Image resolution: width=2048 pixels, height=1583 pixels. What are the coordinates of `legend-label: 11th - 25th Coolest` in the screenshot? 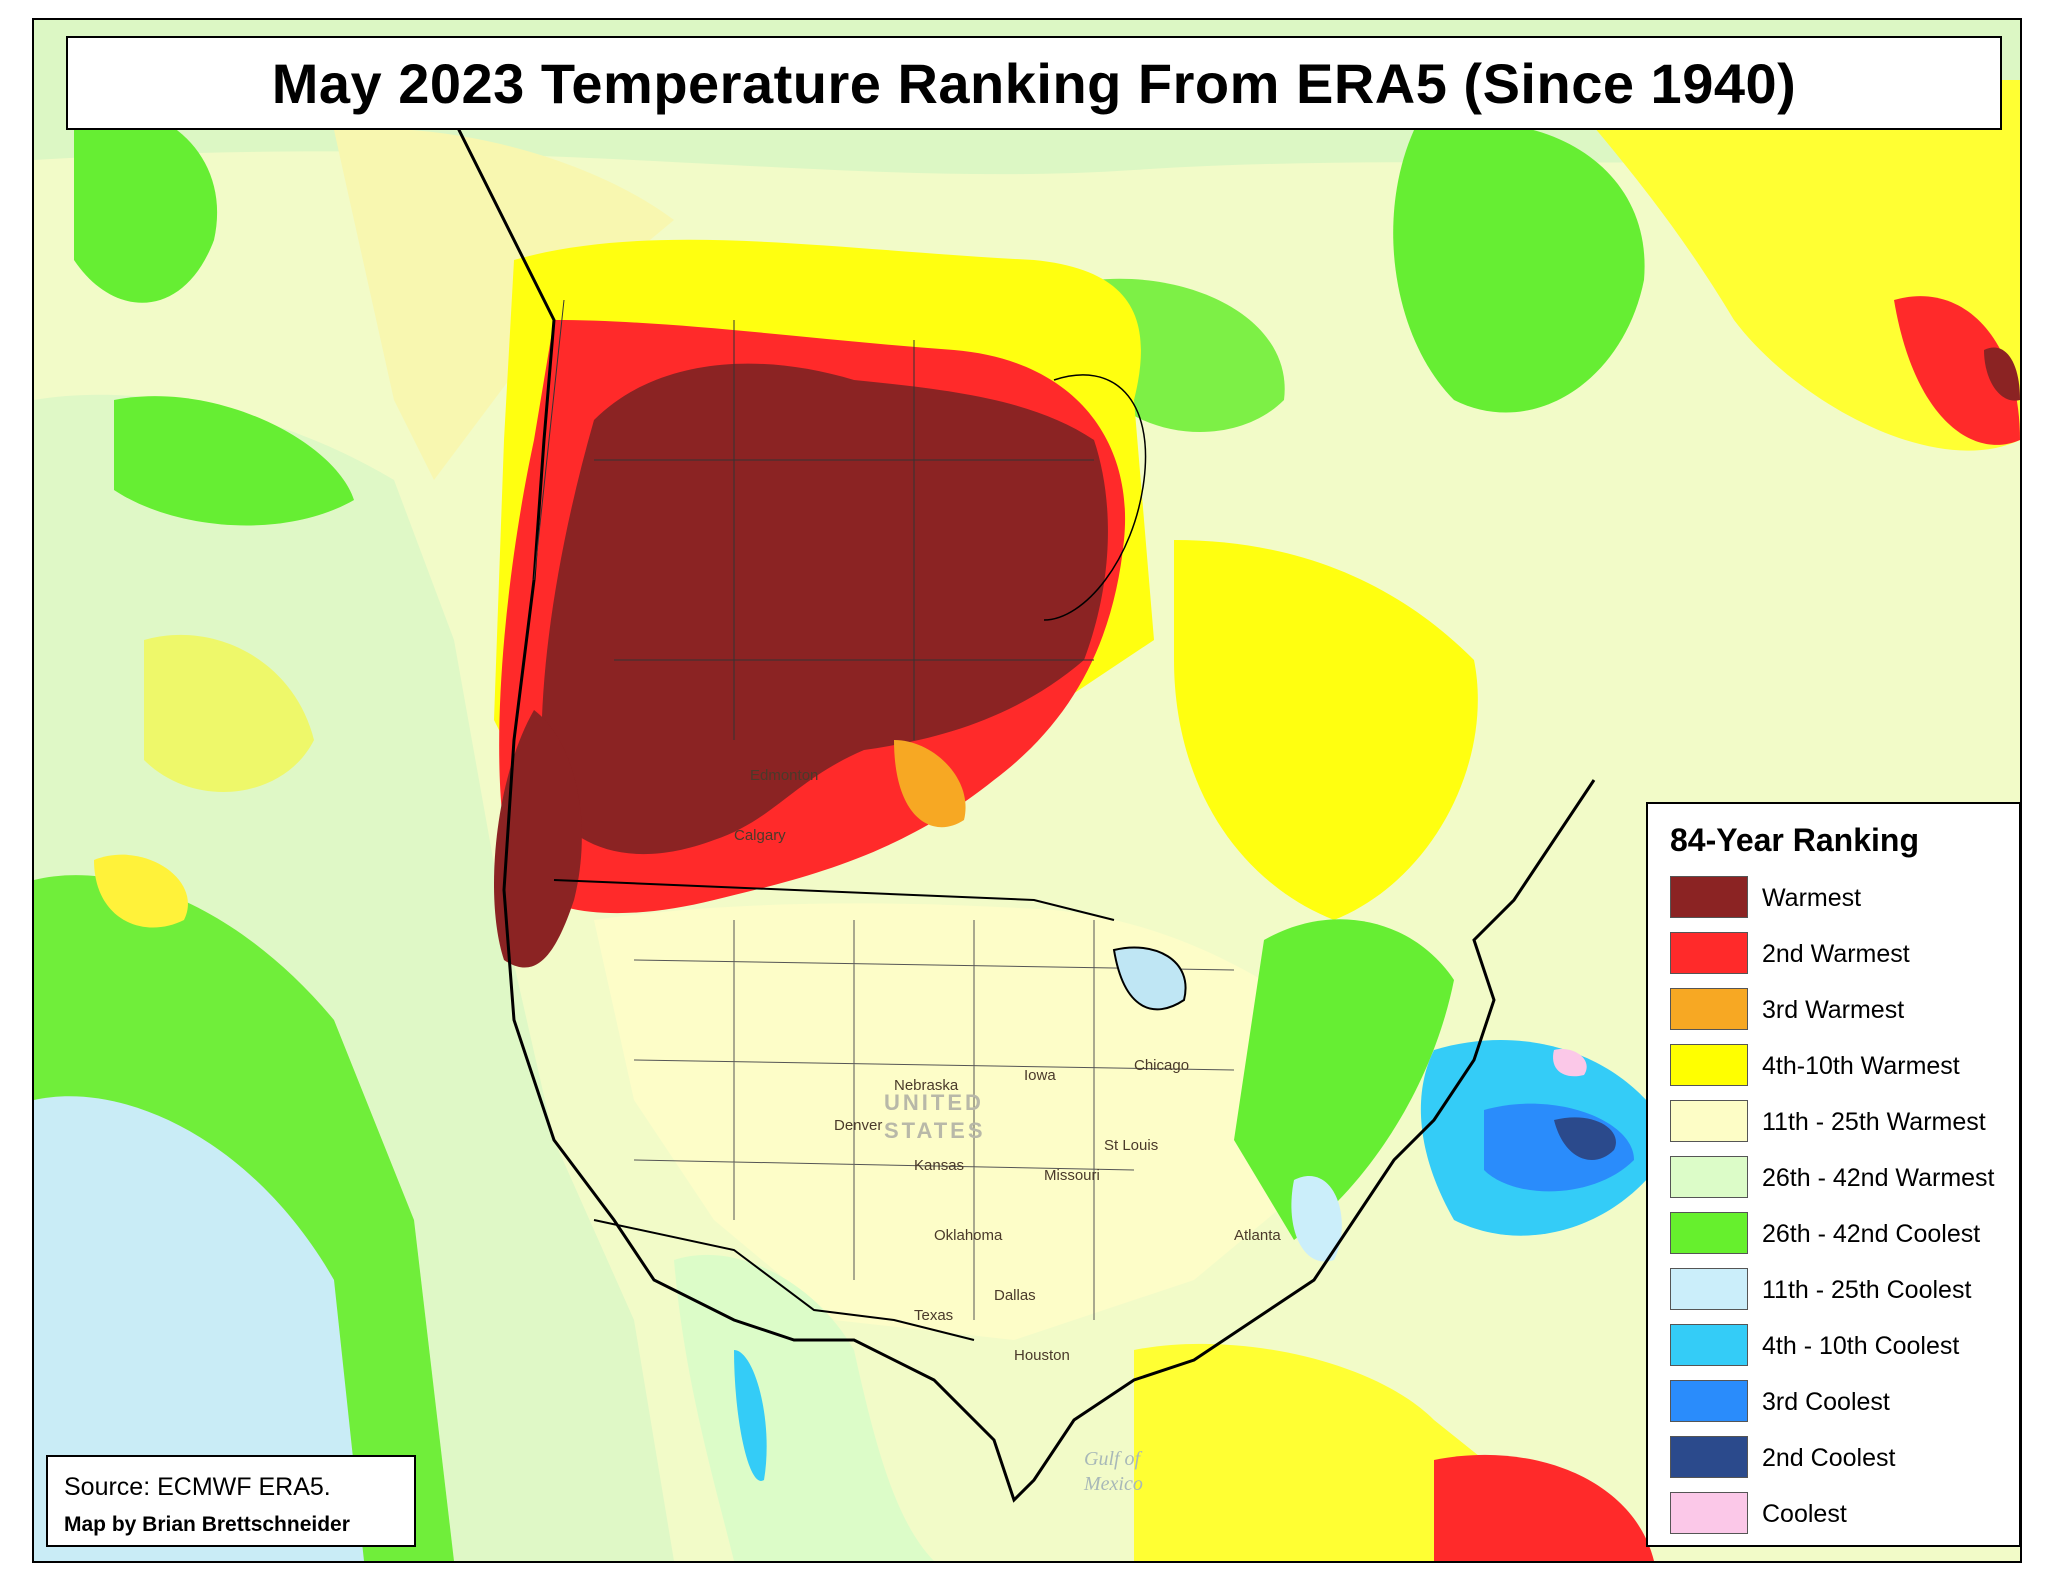 It's located at (1867, 1290).